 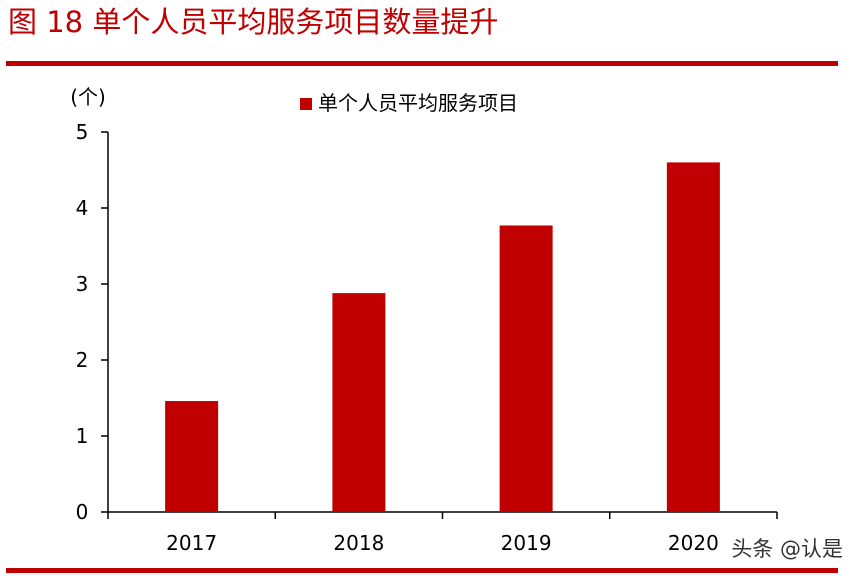 I want to click on legend-swatch, so click(x=306, y=104).